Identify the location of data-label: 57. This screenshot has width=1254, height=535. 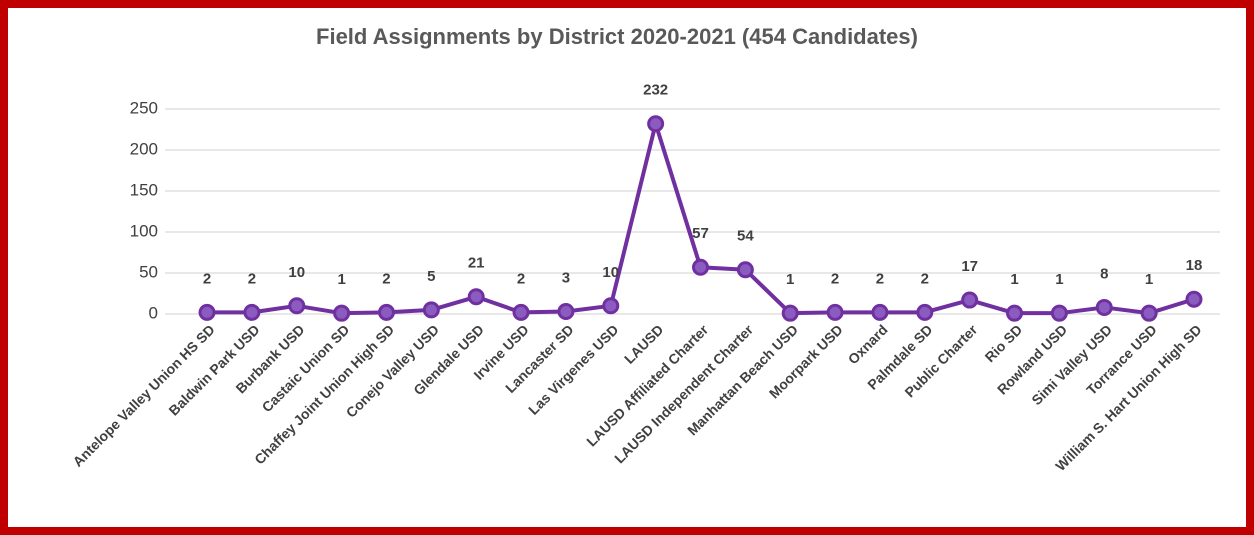
(700, 233).